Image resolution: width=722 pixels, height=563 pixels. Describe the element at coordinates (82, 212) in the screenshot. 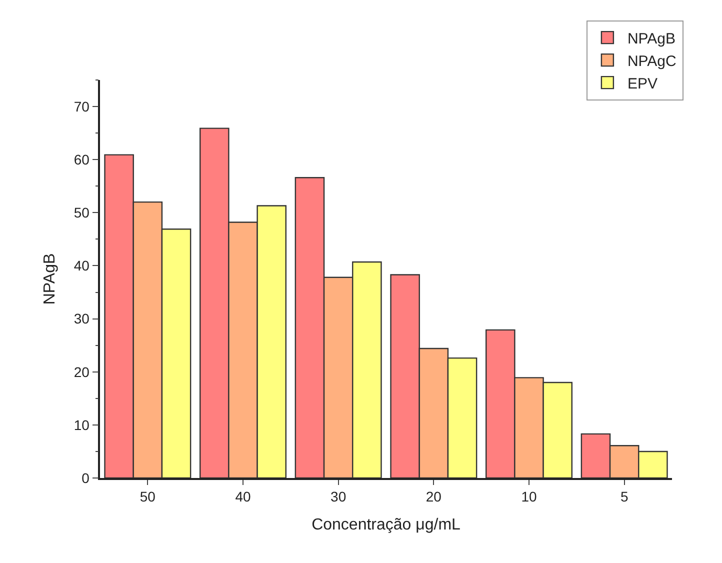

I see `y-tick-label: 50` at that location.